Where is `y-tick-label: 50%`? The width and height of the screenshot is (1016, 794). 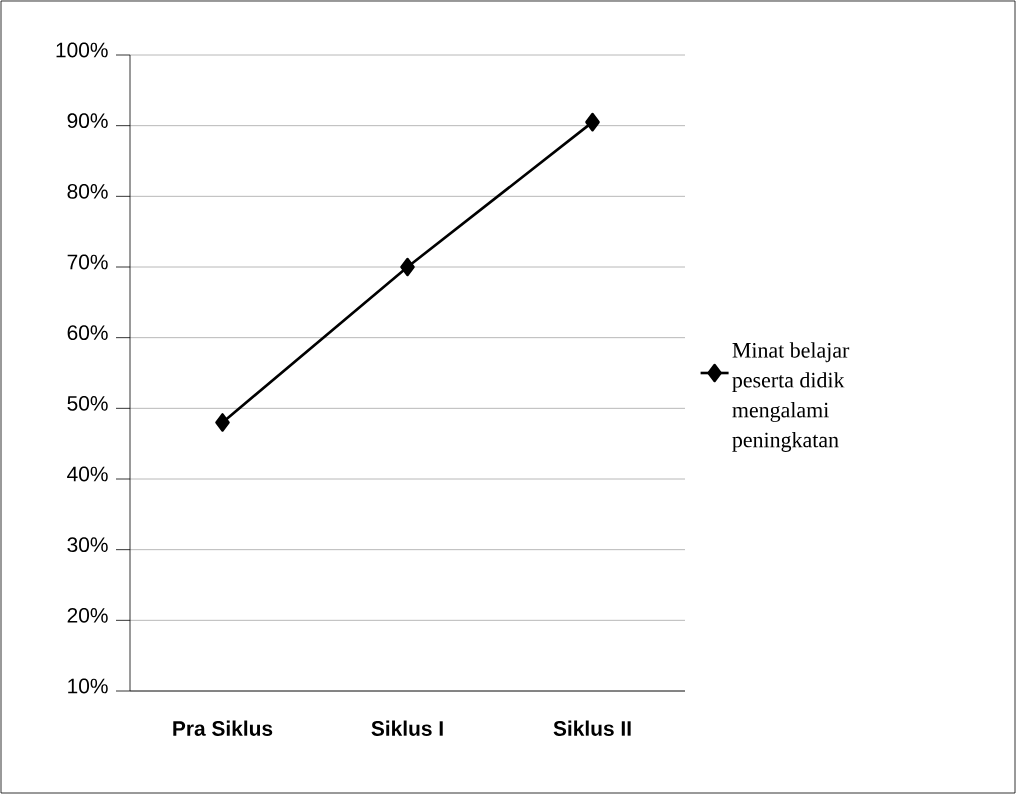
y-tick-label: 50% is located at coordinates (87, 403).